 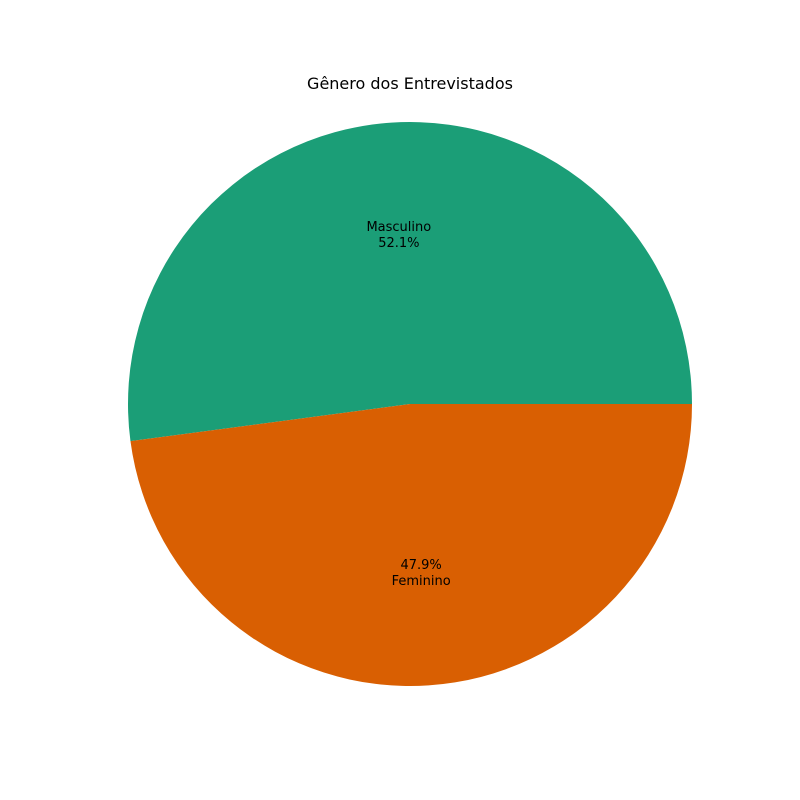 What do you see at coordinates (398, 227) in the screenshot?
I see `slice-name-masculino: Masculino` at bounding box center [398, 227].